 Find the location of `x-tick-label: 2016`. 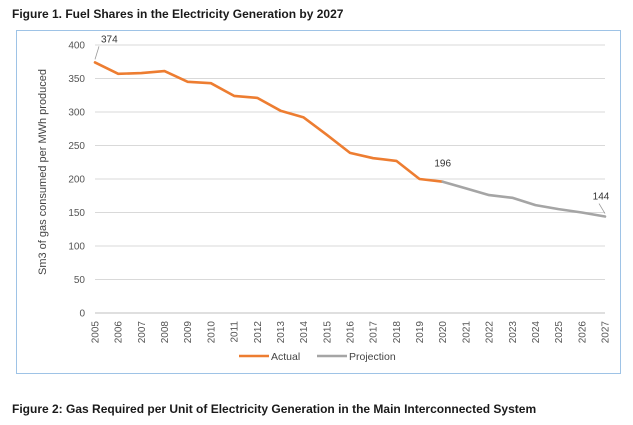

x-tick-label: 2016 is located at coordinates (351, 332).